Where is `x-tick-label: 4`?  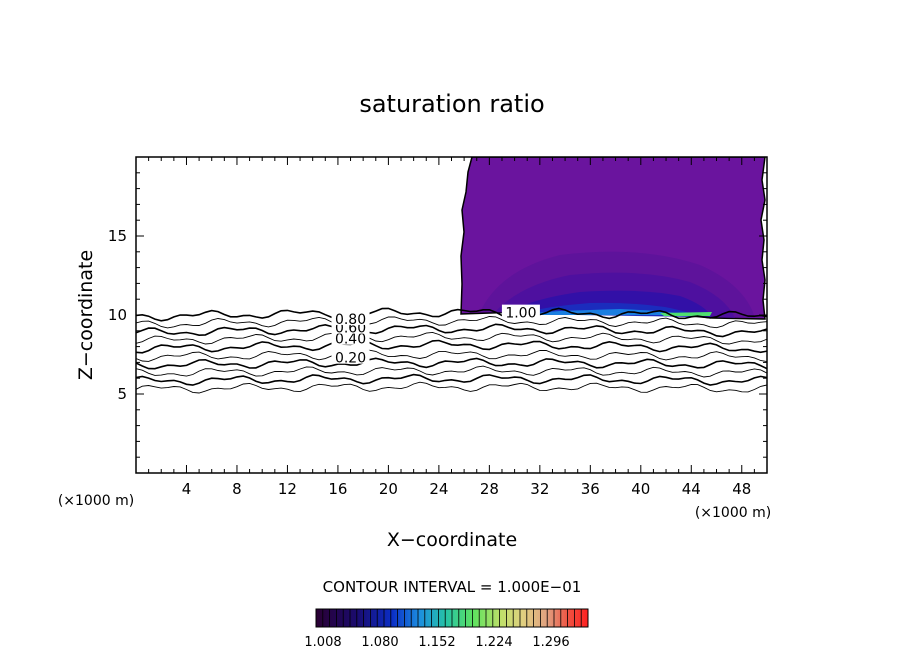
x-tick-label: 4 is located at coordinates (187, 489).